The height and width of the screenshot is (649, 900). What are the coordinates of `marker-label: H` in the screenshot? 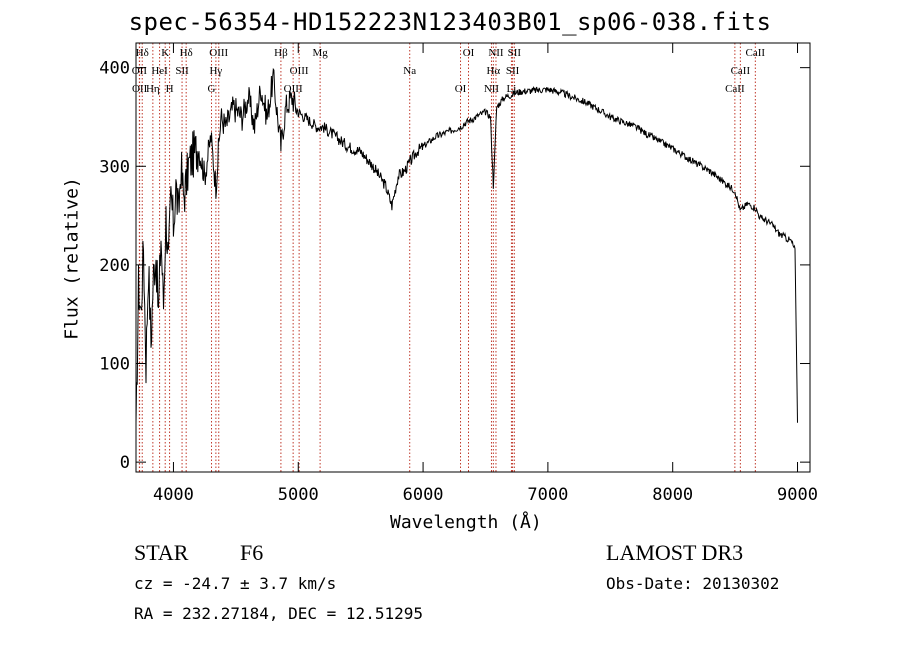 It's located at (170, 89).